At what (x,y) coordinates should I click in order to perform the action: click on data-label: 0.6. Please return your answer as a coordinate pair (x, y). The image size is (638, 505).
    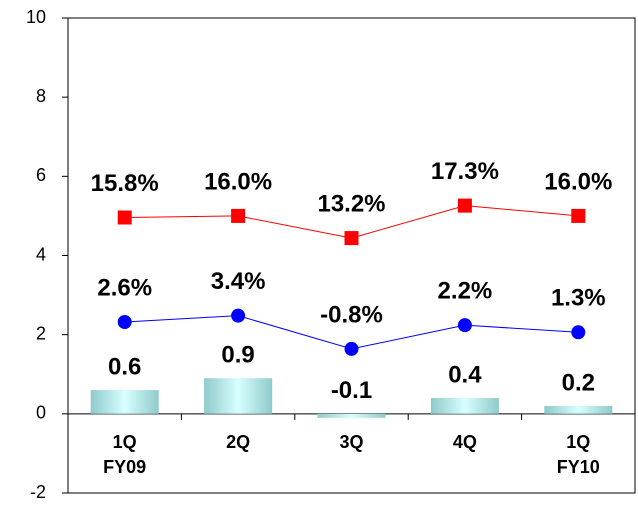
    Looking at the image, I should click on (124, 366).